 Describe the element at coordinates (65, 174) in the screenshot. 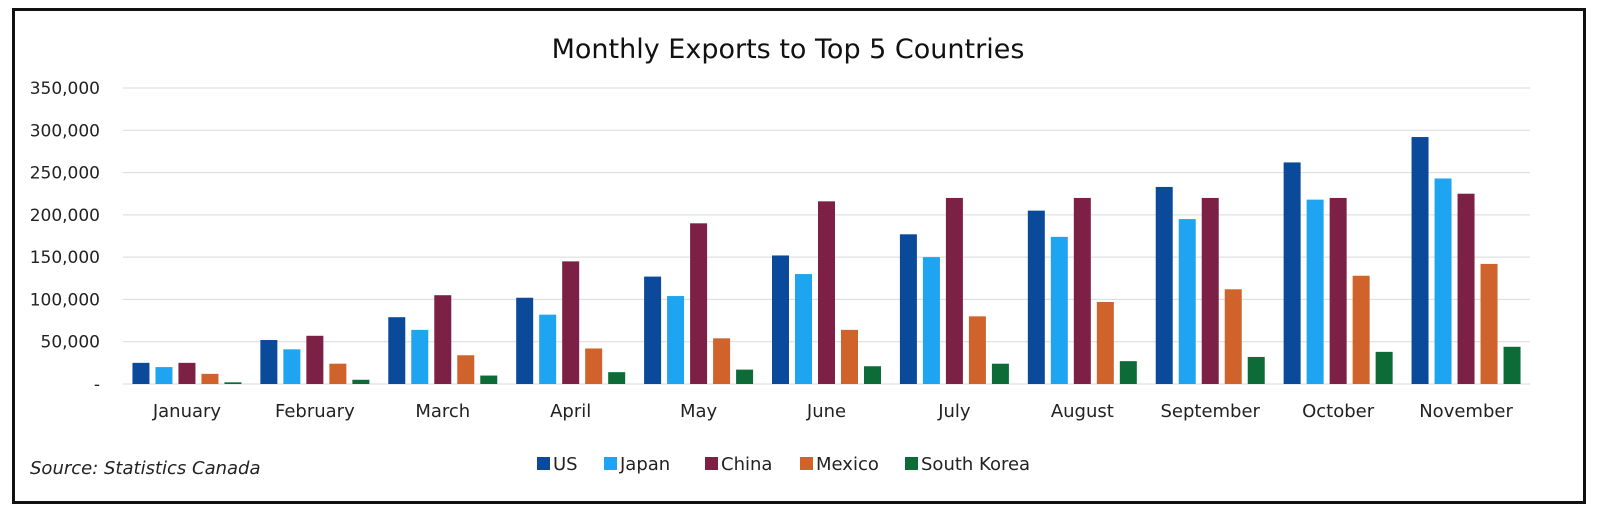

I see `y-tick-label: 250,000` at that location.